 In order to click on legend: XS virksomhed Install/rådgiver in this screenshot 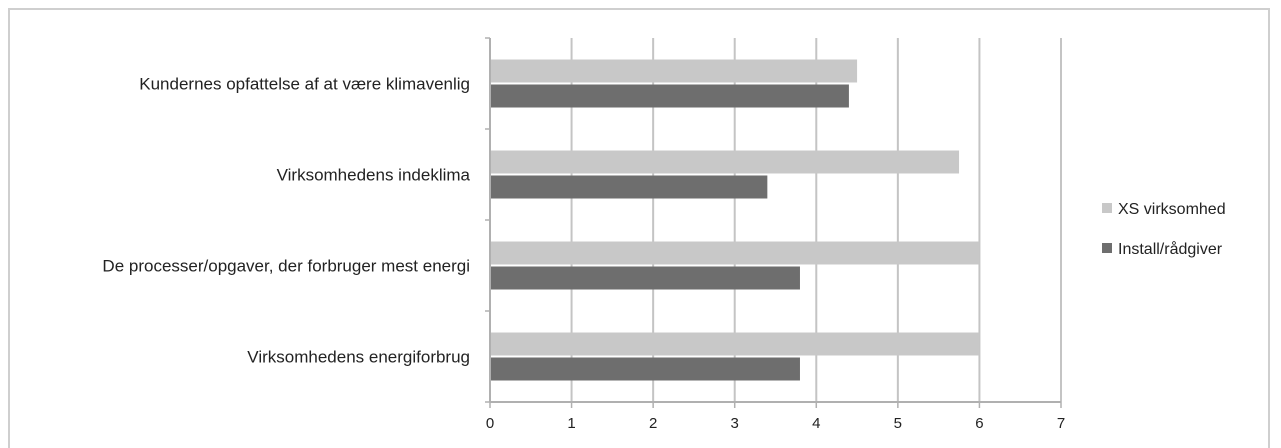, I will do `click(1164, 229)`.